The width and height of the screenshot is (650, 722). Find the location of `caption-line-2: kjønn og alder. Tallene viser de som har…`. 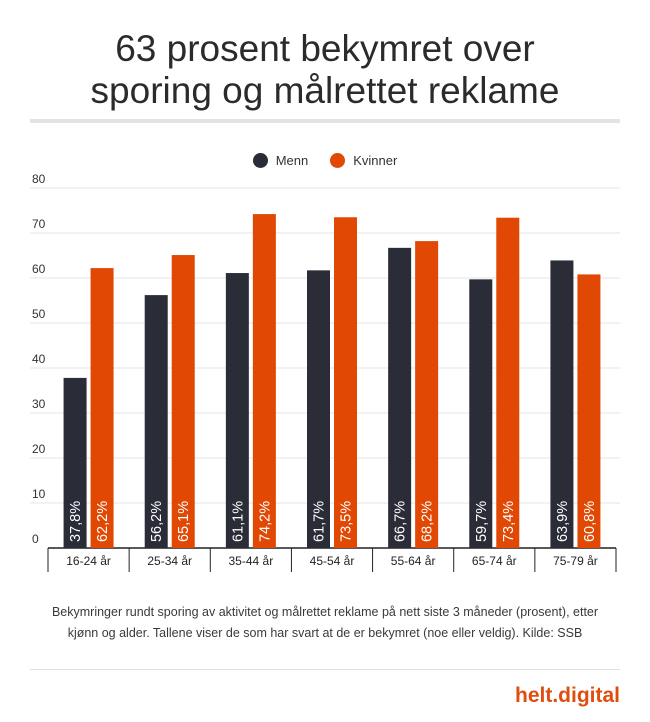

caption-line-2: kjønn og alder. Tallene viser de som har… is located at coordinates (325, 633).